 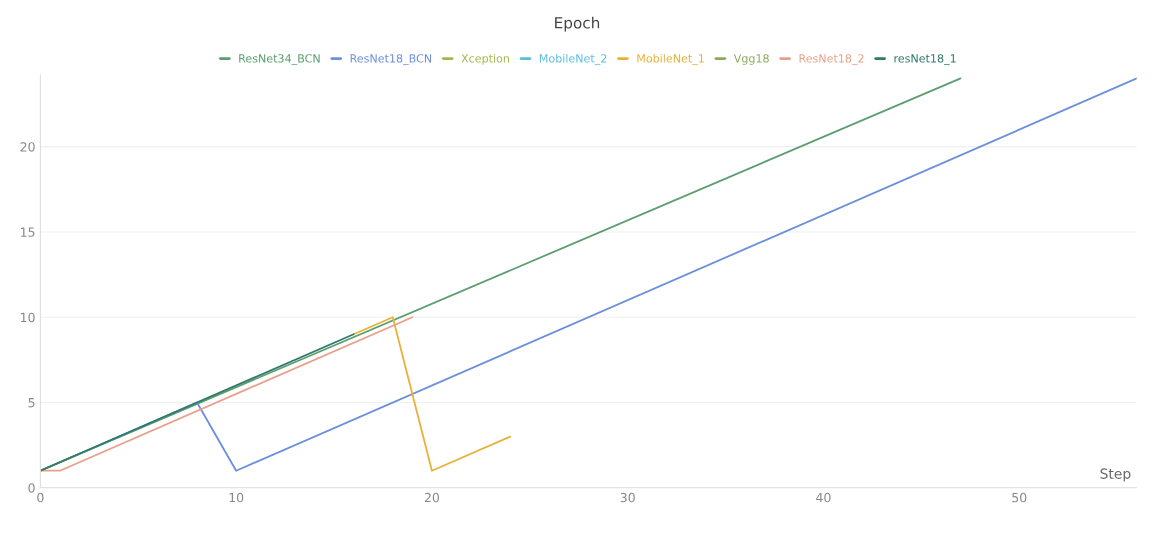 I want to click on legend-label: Vgg18, so click(x=751, y=59).